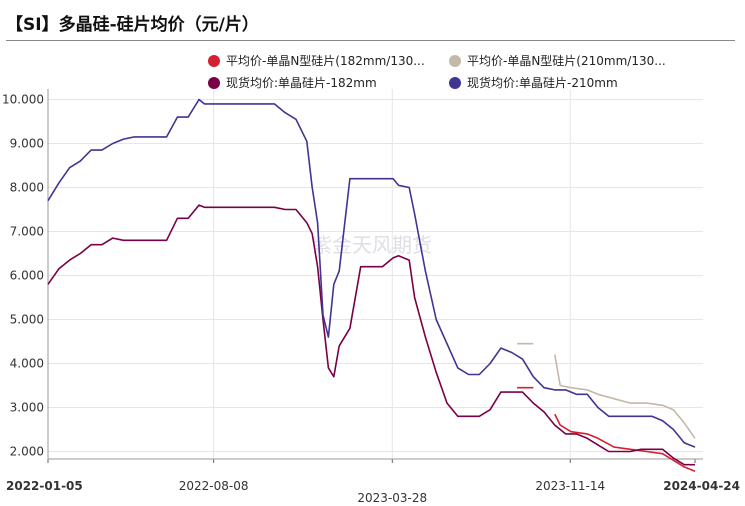 This screenshot has height=506, width=745. I want to click on y-tick-label: 10.000, so click(23, 100).